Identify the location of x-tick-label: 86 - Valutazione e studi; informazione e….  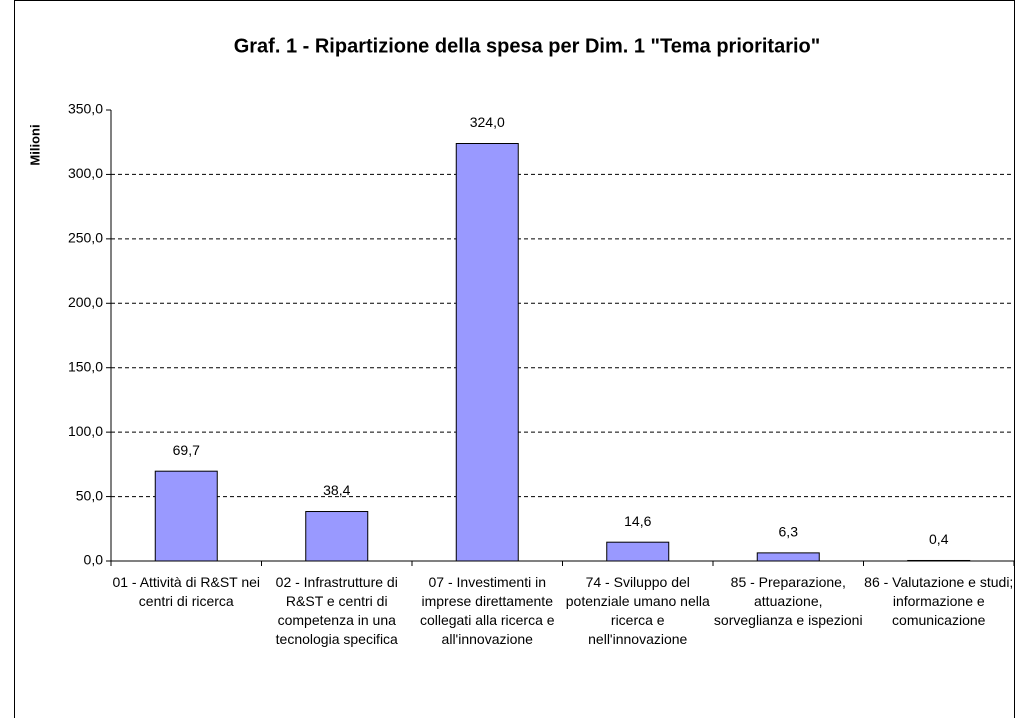
(939, 601).